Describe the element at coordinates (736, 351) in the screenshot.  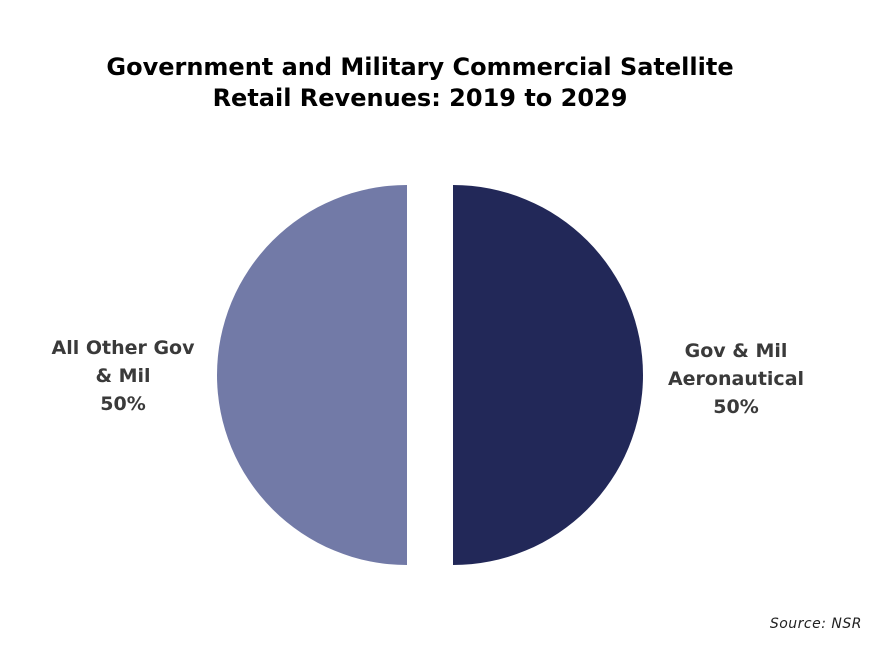
I see `slice-label-text-line-1: Gov & Mil` at that location.